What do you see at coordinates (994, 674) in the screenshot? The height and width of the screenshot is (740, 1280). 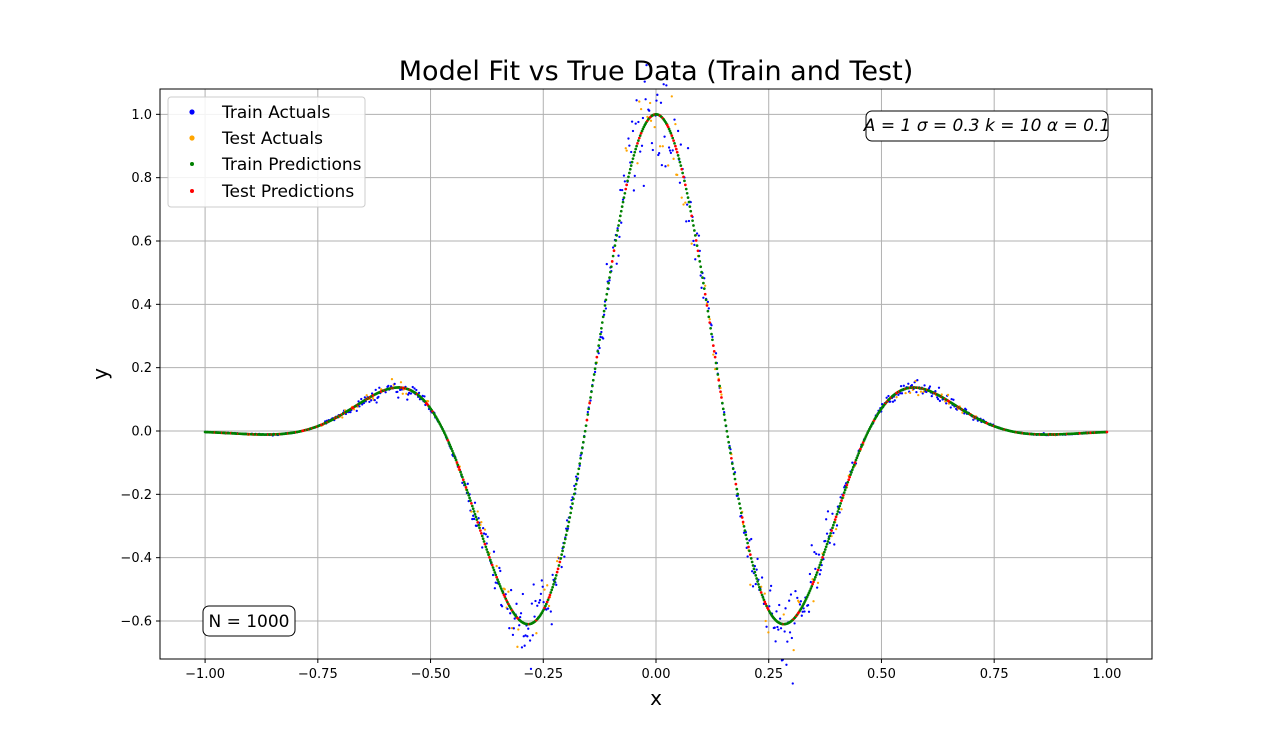 I see `x-tick-label: 0.75` at bounding box center [994, 674].